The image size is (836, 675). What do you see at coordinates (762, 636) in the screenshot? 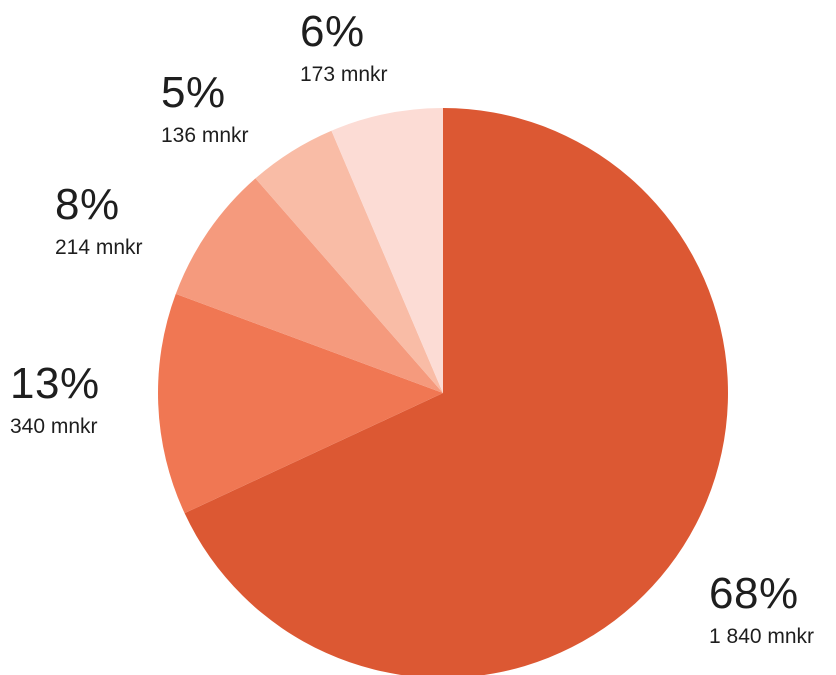
I see `slice-amount-0: 1 840 mnkr` at bounding box center [762, 636].